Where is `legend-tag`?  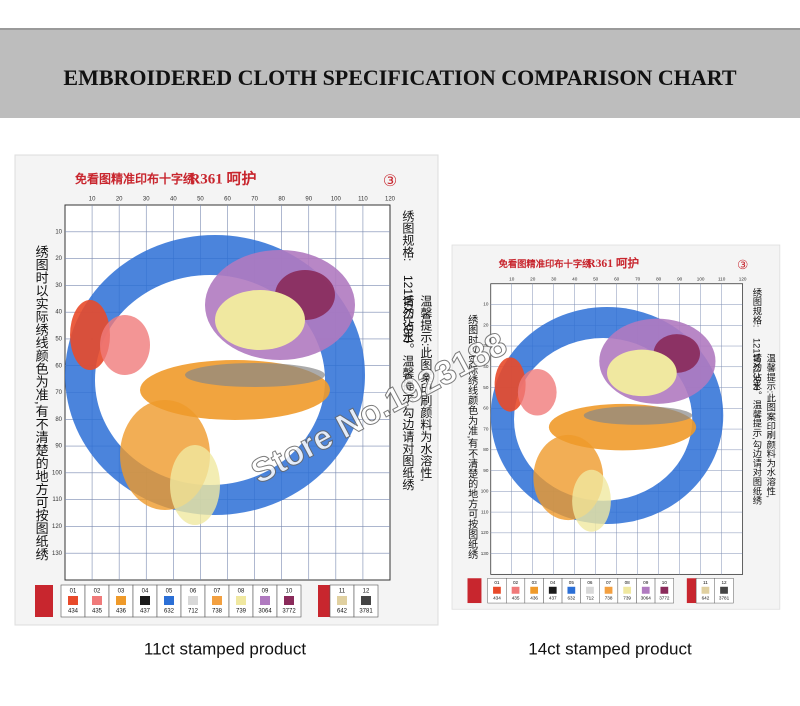
legend-tag is located at coordinates (325, 601).